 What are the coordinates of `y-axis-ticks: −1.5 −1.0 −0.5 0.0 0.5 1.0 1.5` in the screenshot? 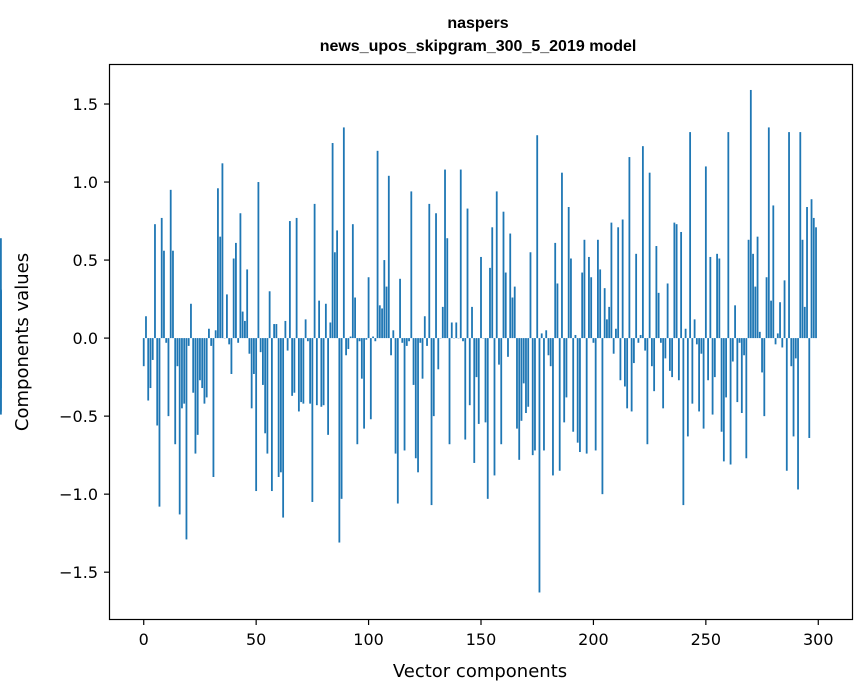 It's located at (84, 338).